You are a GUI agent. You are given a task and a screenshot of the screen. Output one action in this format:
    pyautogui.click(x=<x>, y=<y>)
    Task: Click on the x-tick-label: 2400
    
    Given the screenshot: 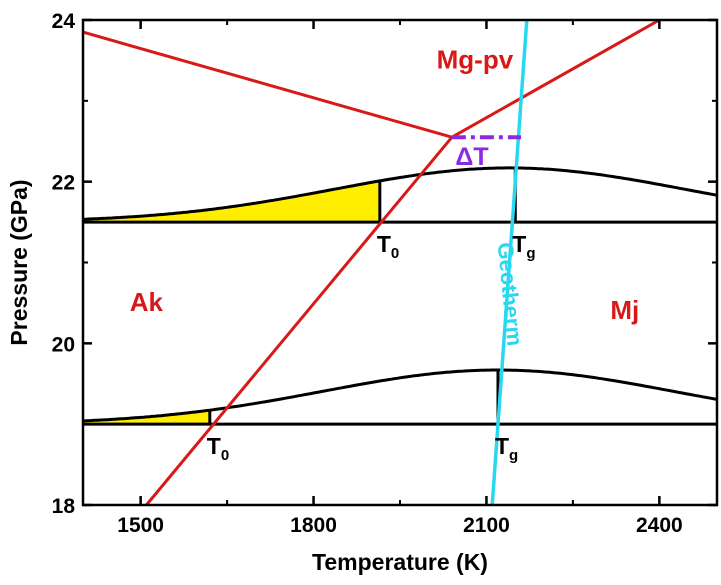 What is the action you would take?
    pyautogui.click(x=659, y=525)
    